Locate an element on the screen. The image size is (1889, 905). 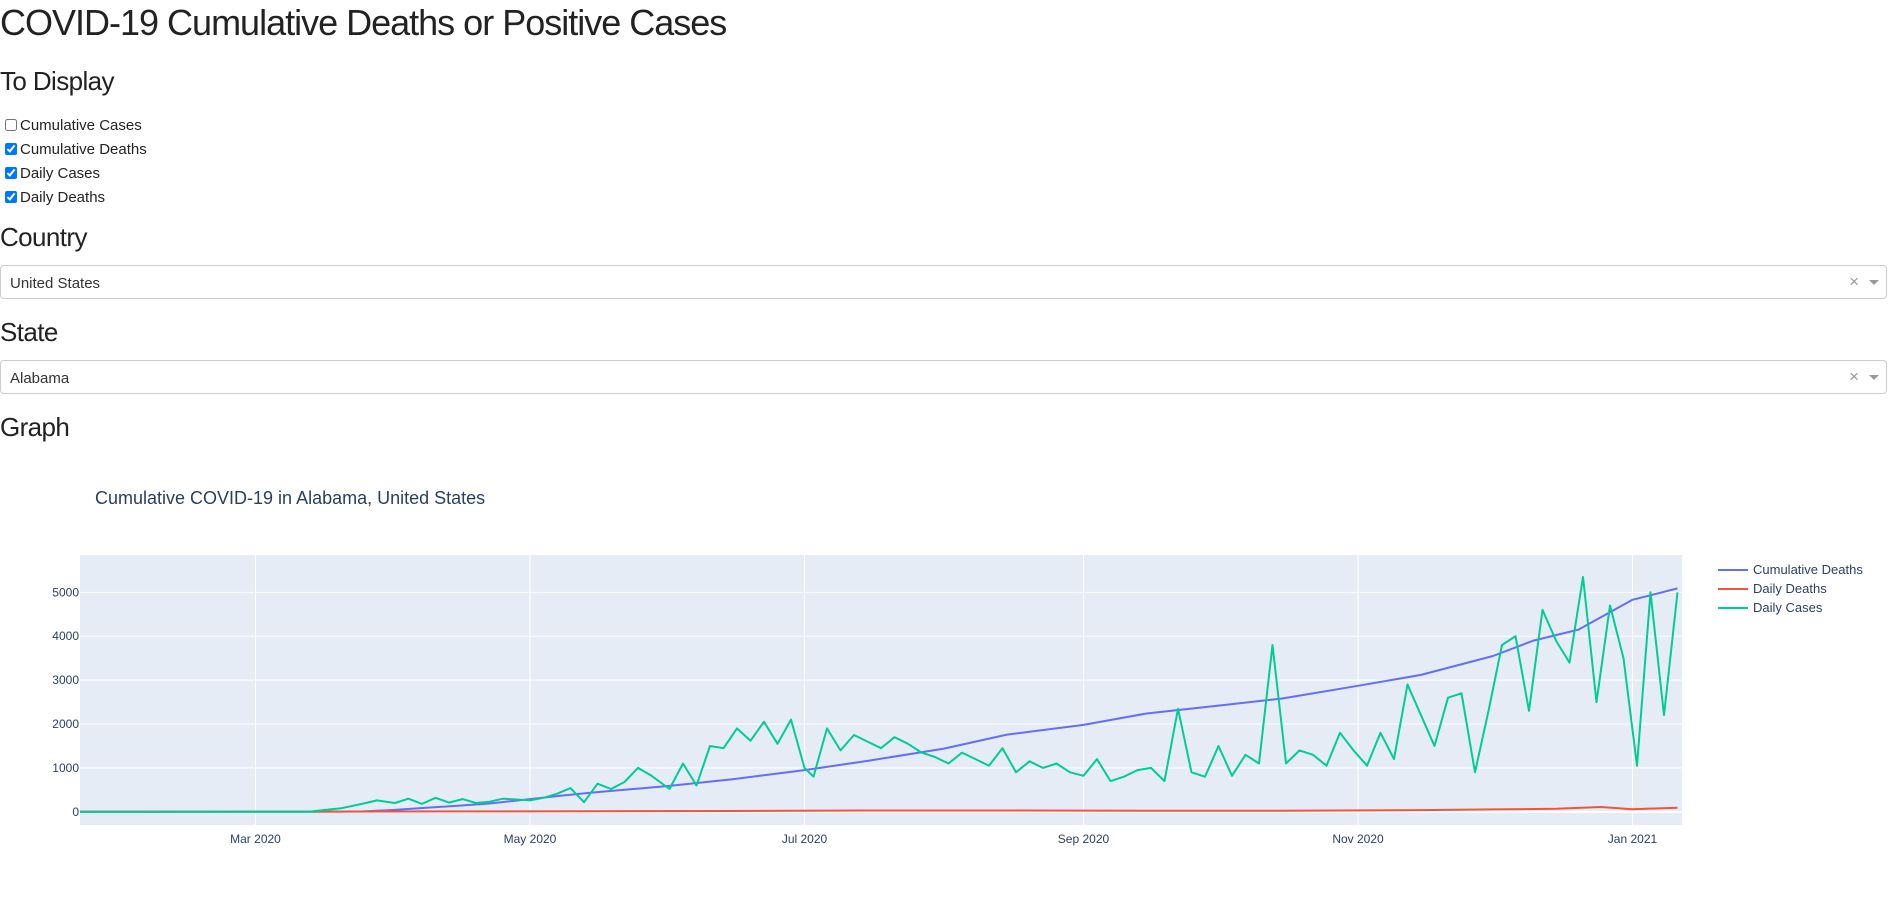
checkbox-daily-cases: Daily Cases is located at coordinates (75, 173).